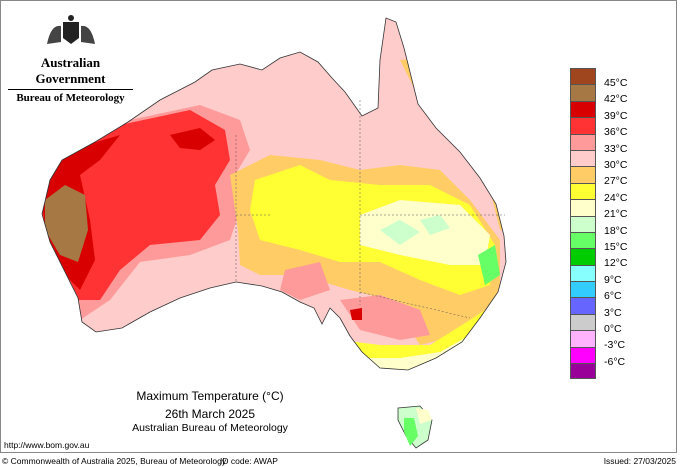  Describe the element at coordinates (249, 461) in the screenshot. I see `id-code: ID code: AWAP` at that location.